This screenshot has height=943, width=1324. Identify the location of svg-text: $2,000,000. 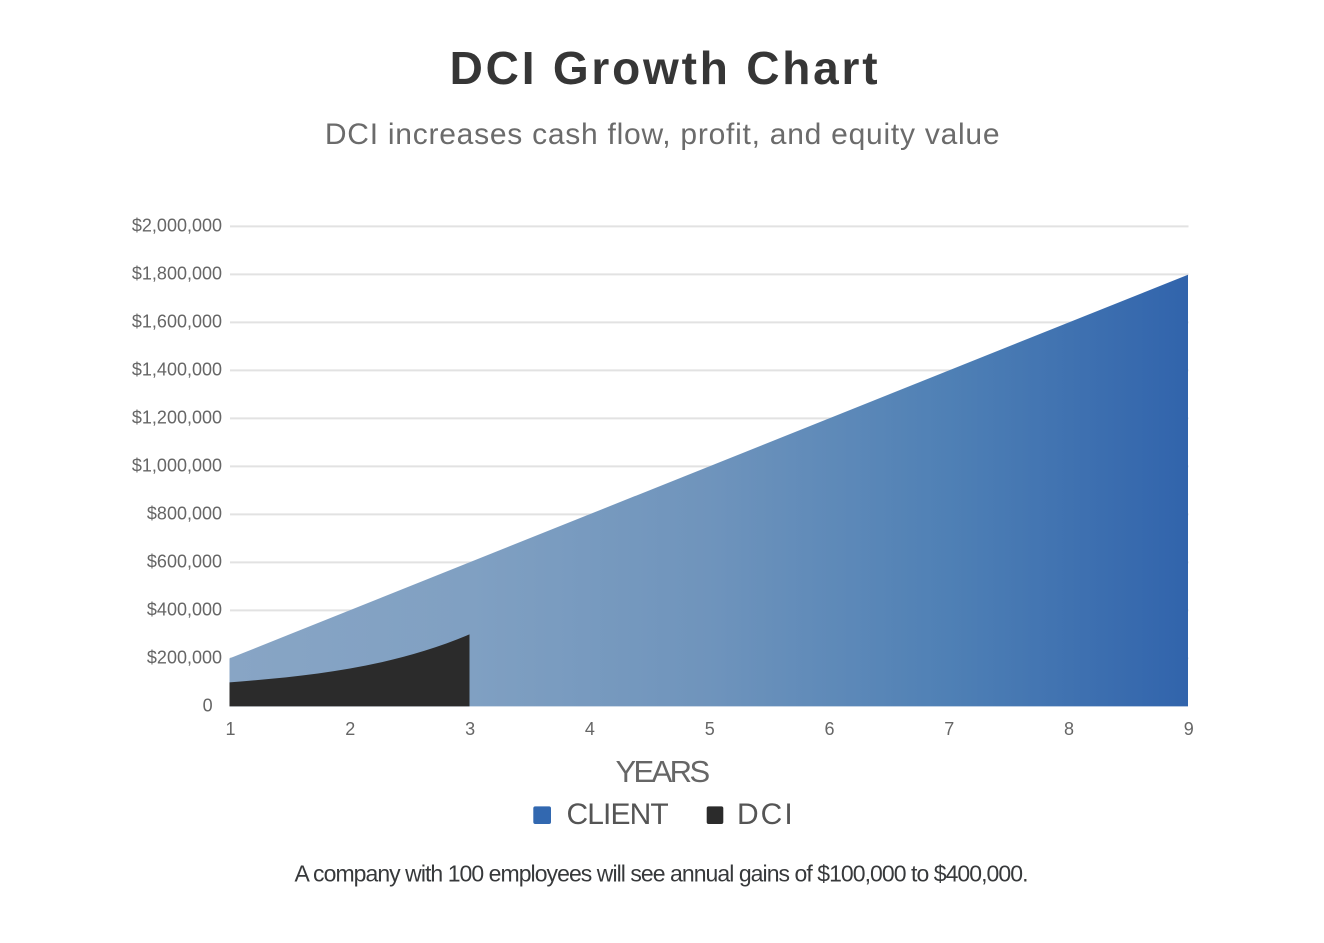
(177, 226).